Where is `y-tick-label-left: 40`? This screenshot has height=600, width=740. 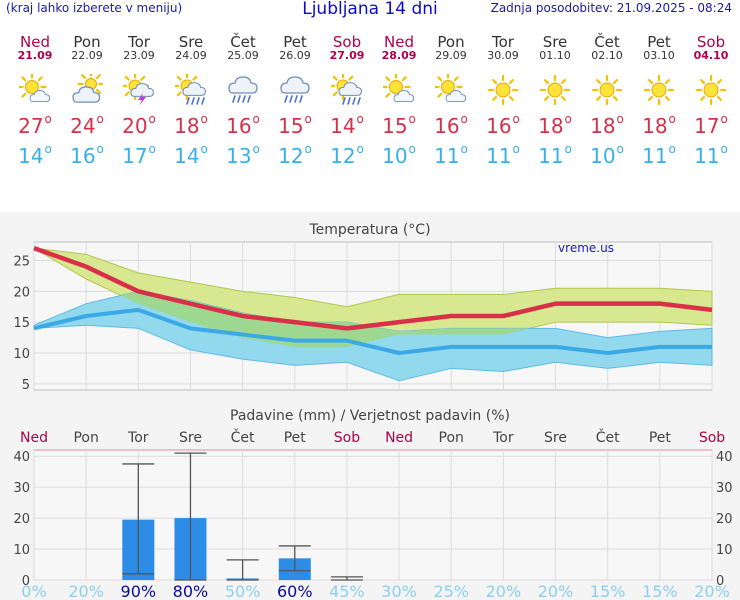
y-tick-label-left: 40 is located at coordinates (21, 457).